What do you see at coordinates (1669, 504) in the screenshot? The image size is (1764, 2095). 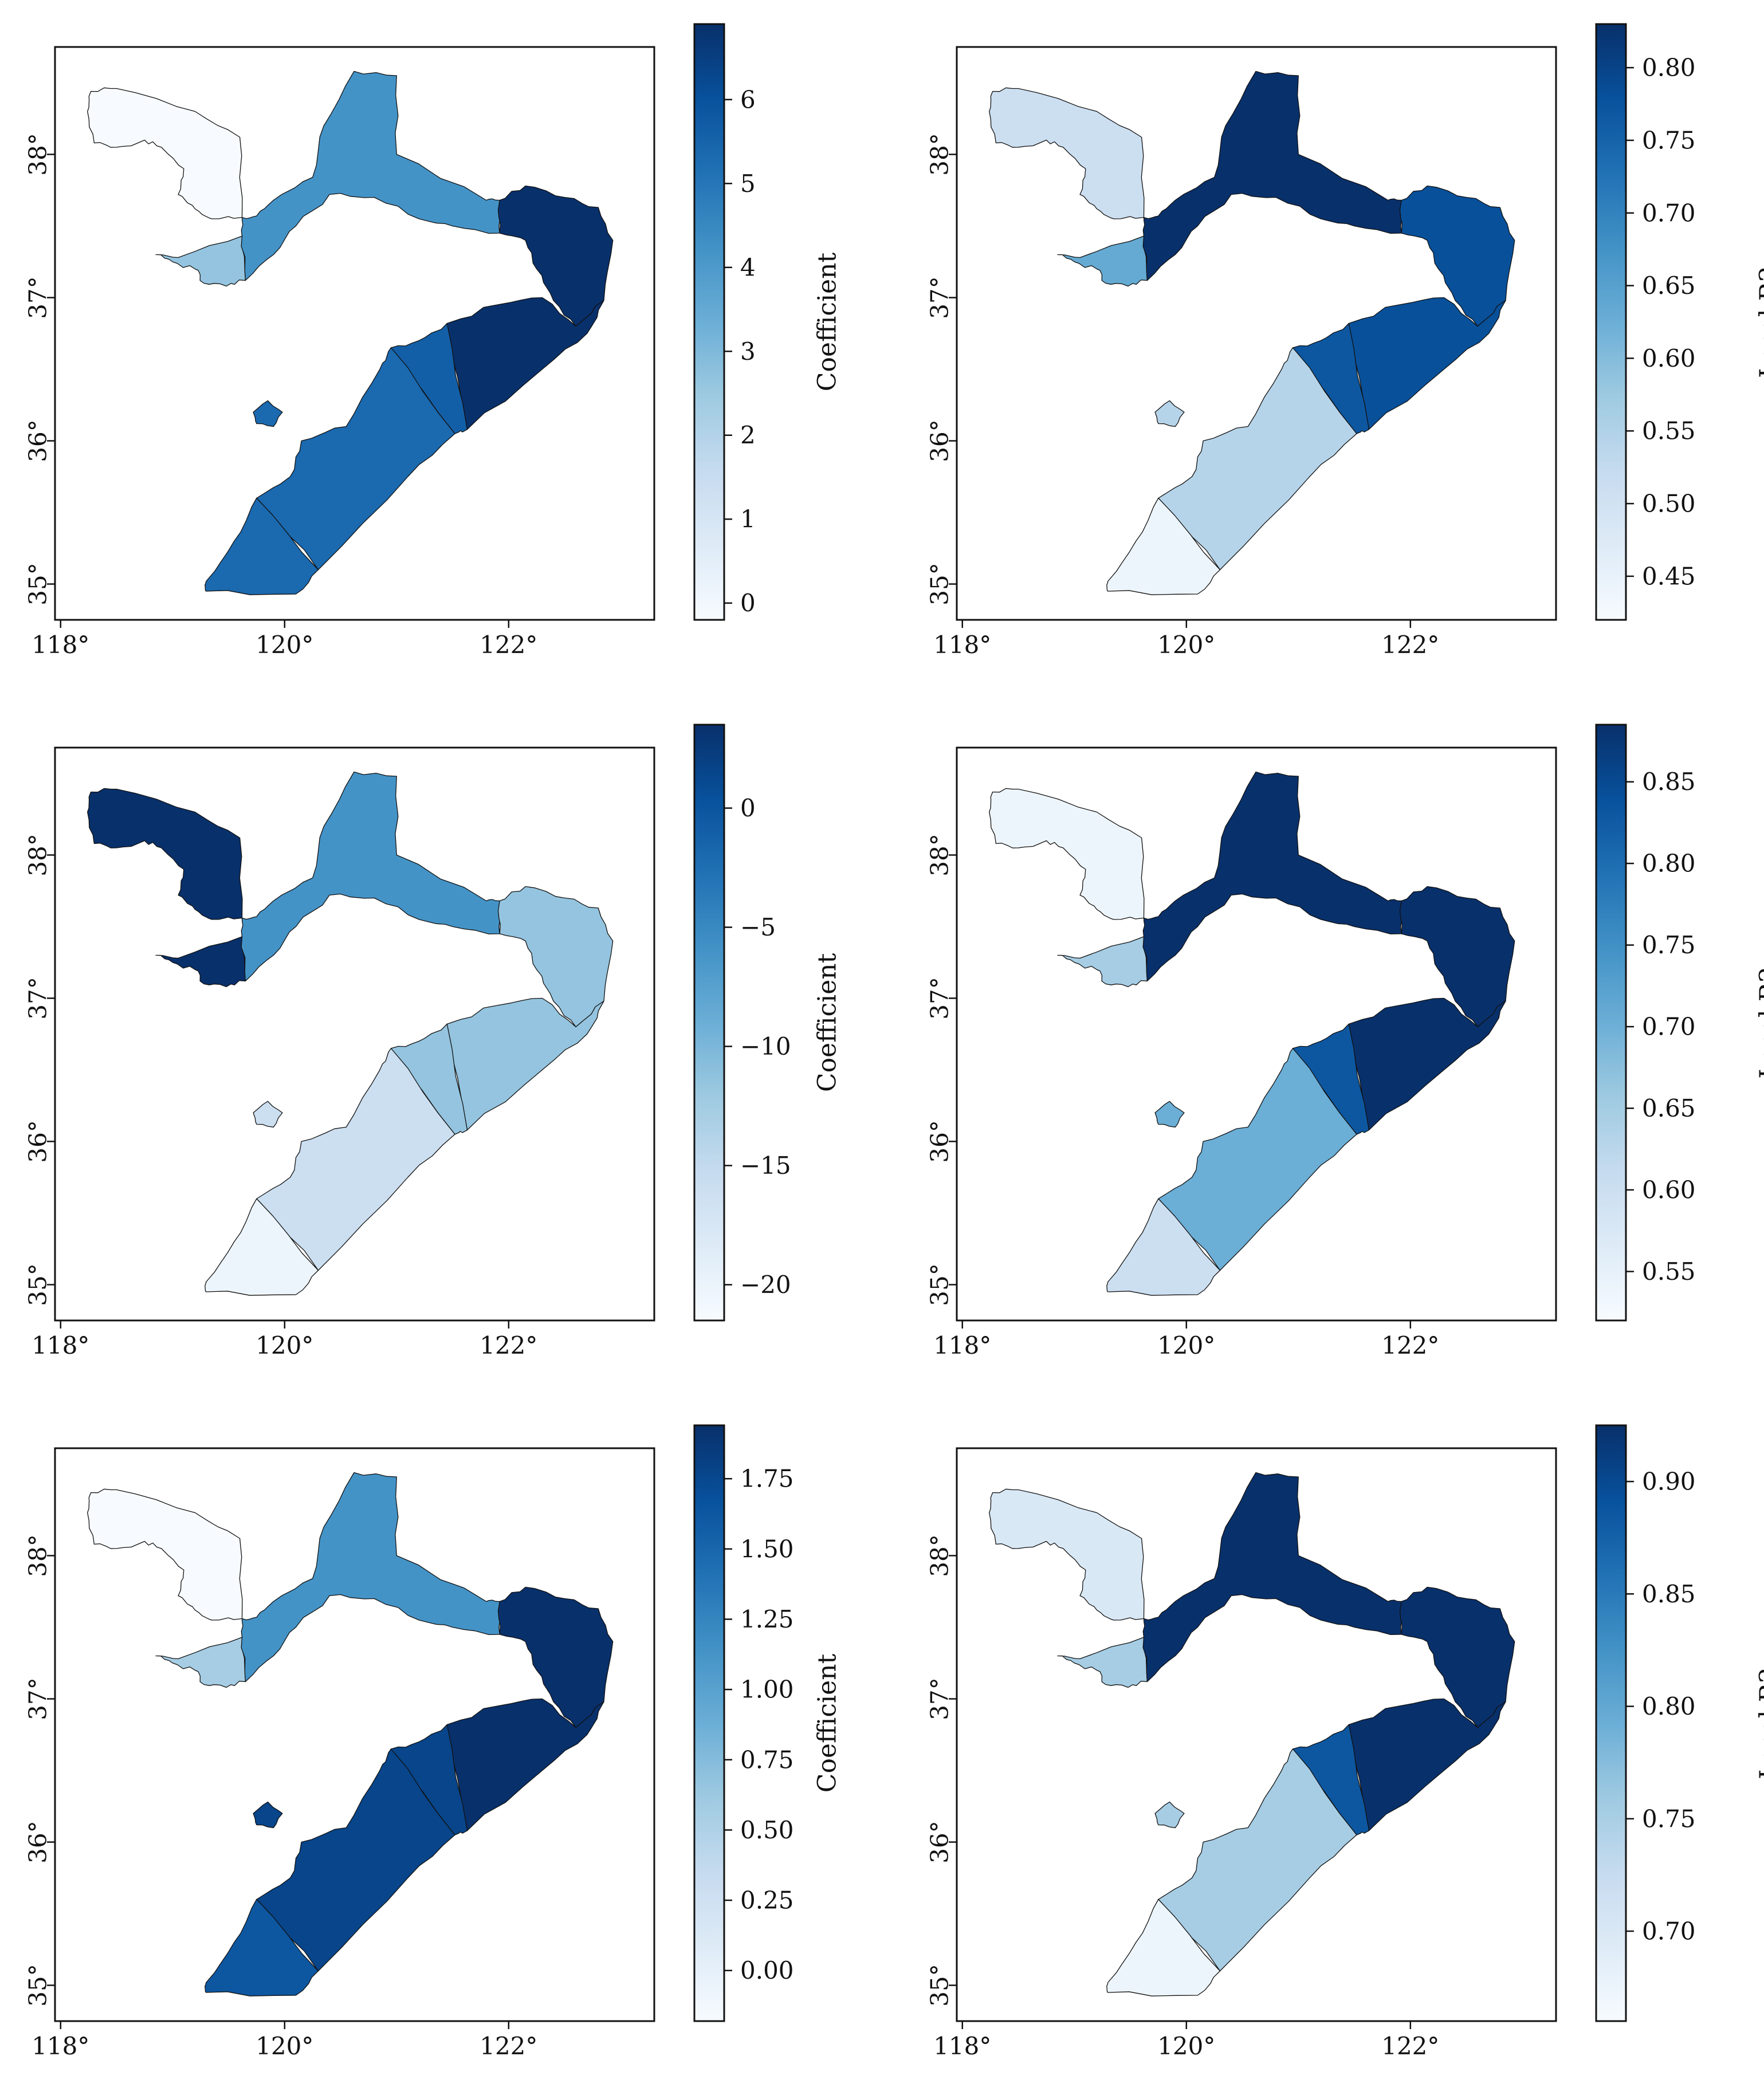 I see `colorbar-tick-label: 0.50` at bounding box center [1669, 504].